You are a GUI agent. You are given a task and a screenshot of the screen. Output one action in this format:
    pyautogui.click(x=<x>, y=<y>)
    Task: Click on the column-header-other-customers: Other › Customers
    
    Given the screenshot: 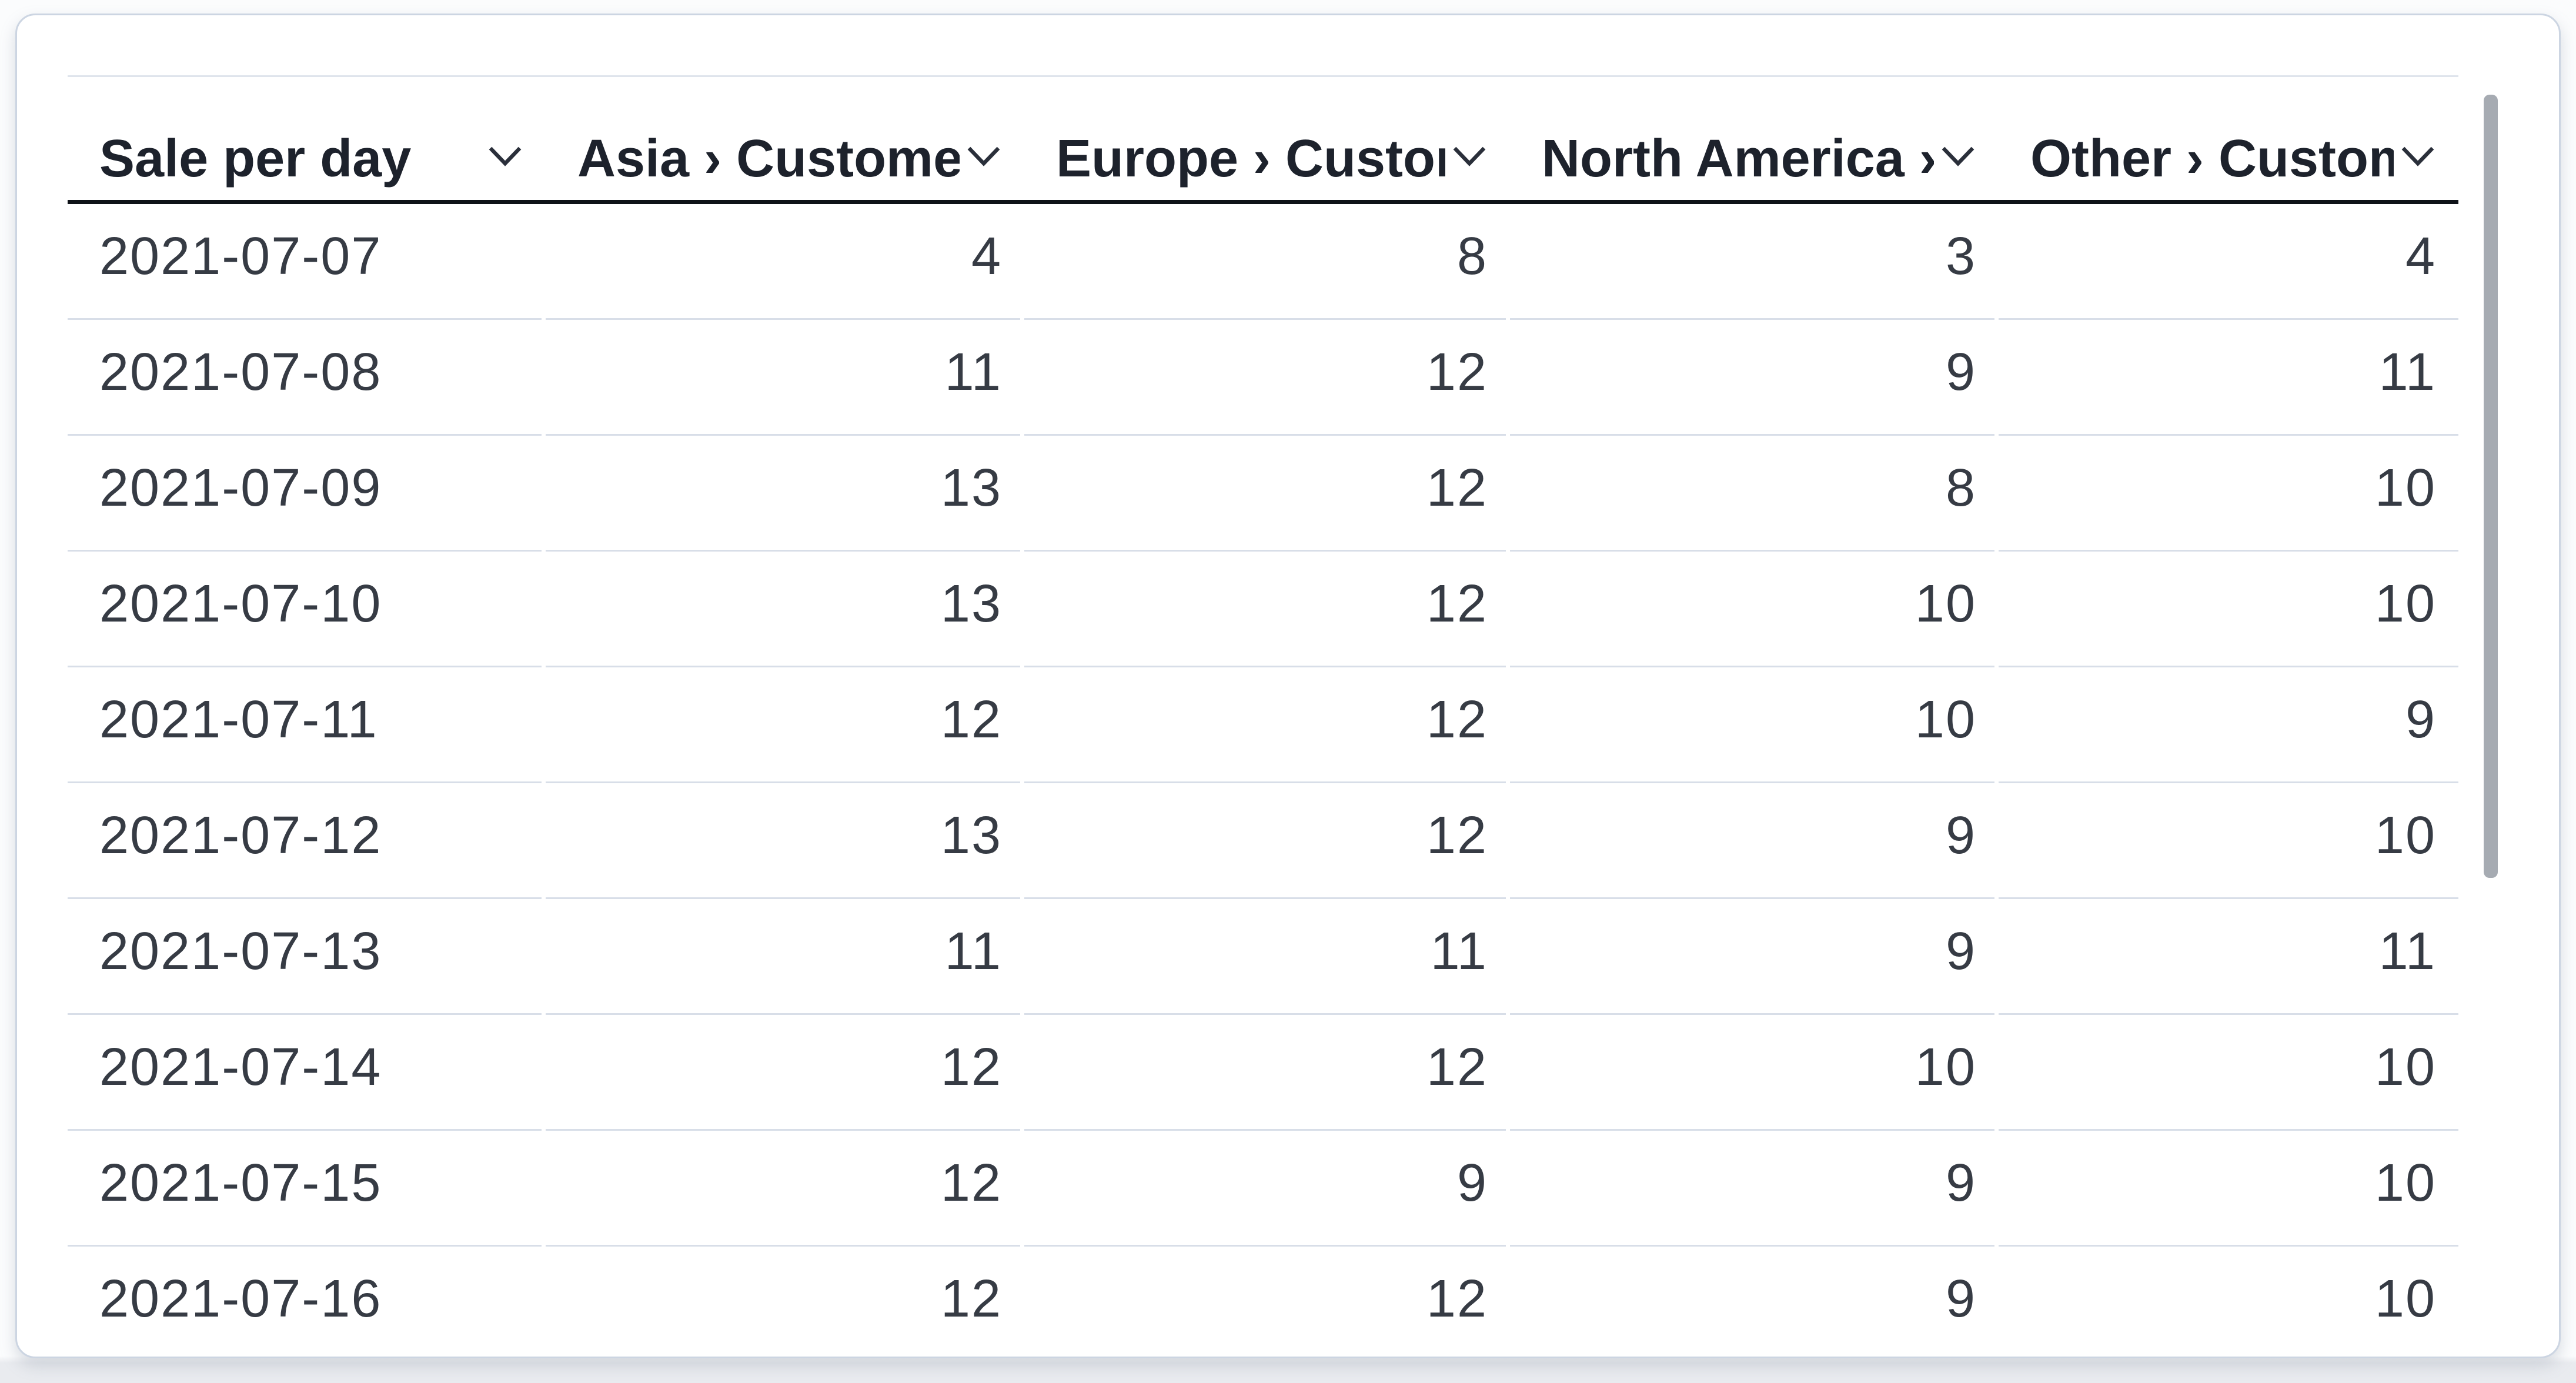 What is the action you would take?
    pyautogui.click(x=2228, y=138)
    